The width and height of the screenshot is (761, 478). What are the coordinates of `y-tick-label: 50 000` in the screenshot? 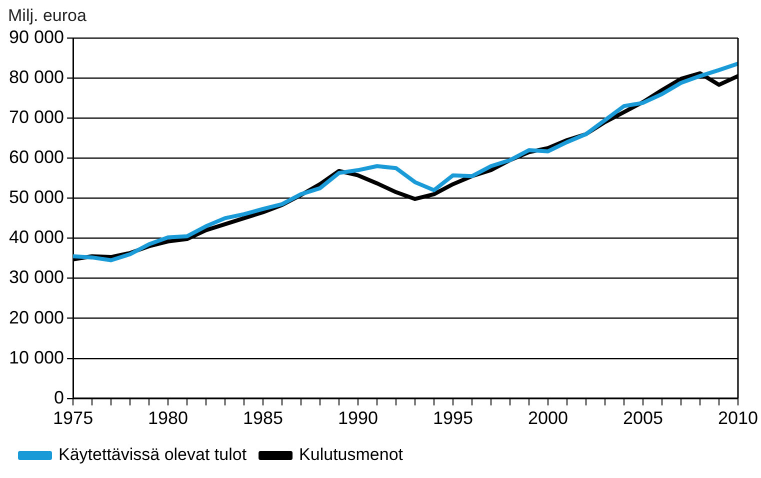 It's located at (36, 197).